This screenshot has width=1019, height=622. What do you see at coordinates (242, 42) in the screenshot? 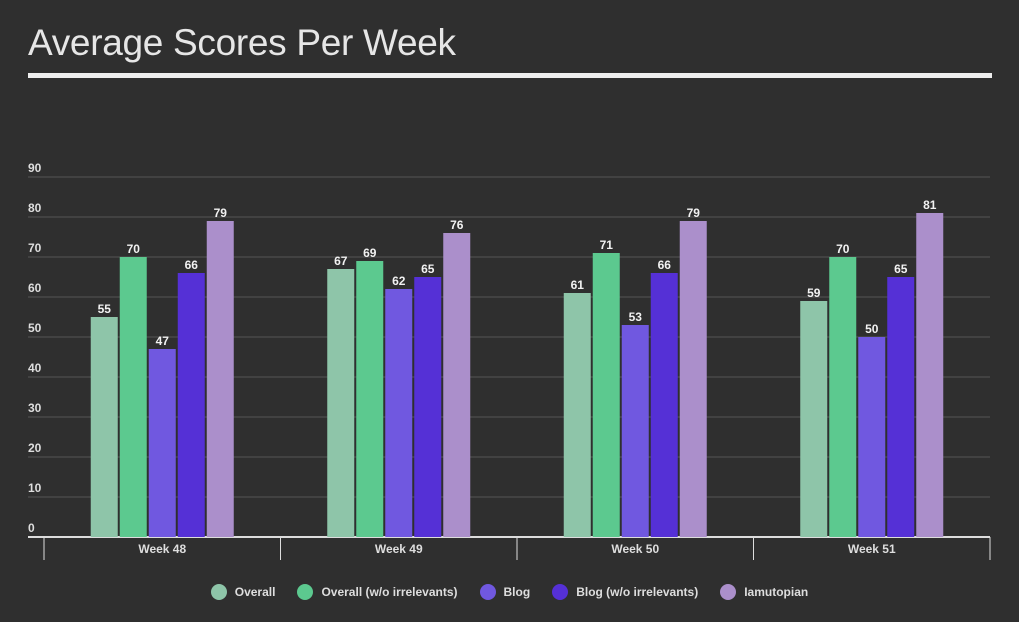
I see `chart-title: Average Scores Per Week` at bounding box center [242, 42].